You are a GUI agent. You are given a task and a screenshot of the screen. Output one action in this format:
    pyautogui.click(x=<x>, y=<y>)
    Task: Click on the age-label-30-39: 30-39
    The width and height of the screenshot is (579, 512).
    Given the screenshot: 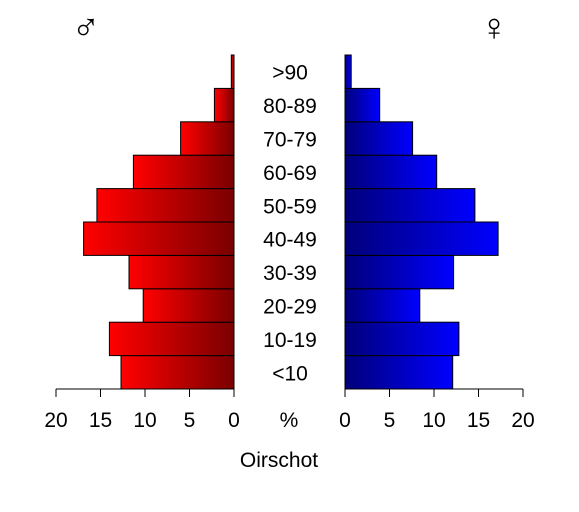 What is the action you would take?
    pyautogui.click(x=290, y=273)
    